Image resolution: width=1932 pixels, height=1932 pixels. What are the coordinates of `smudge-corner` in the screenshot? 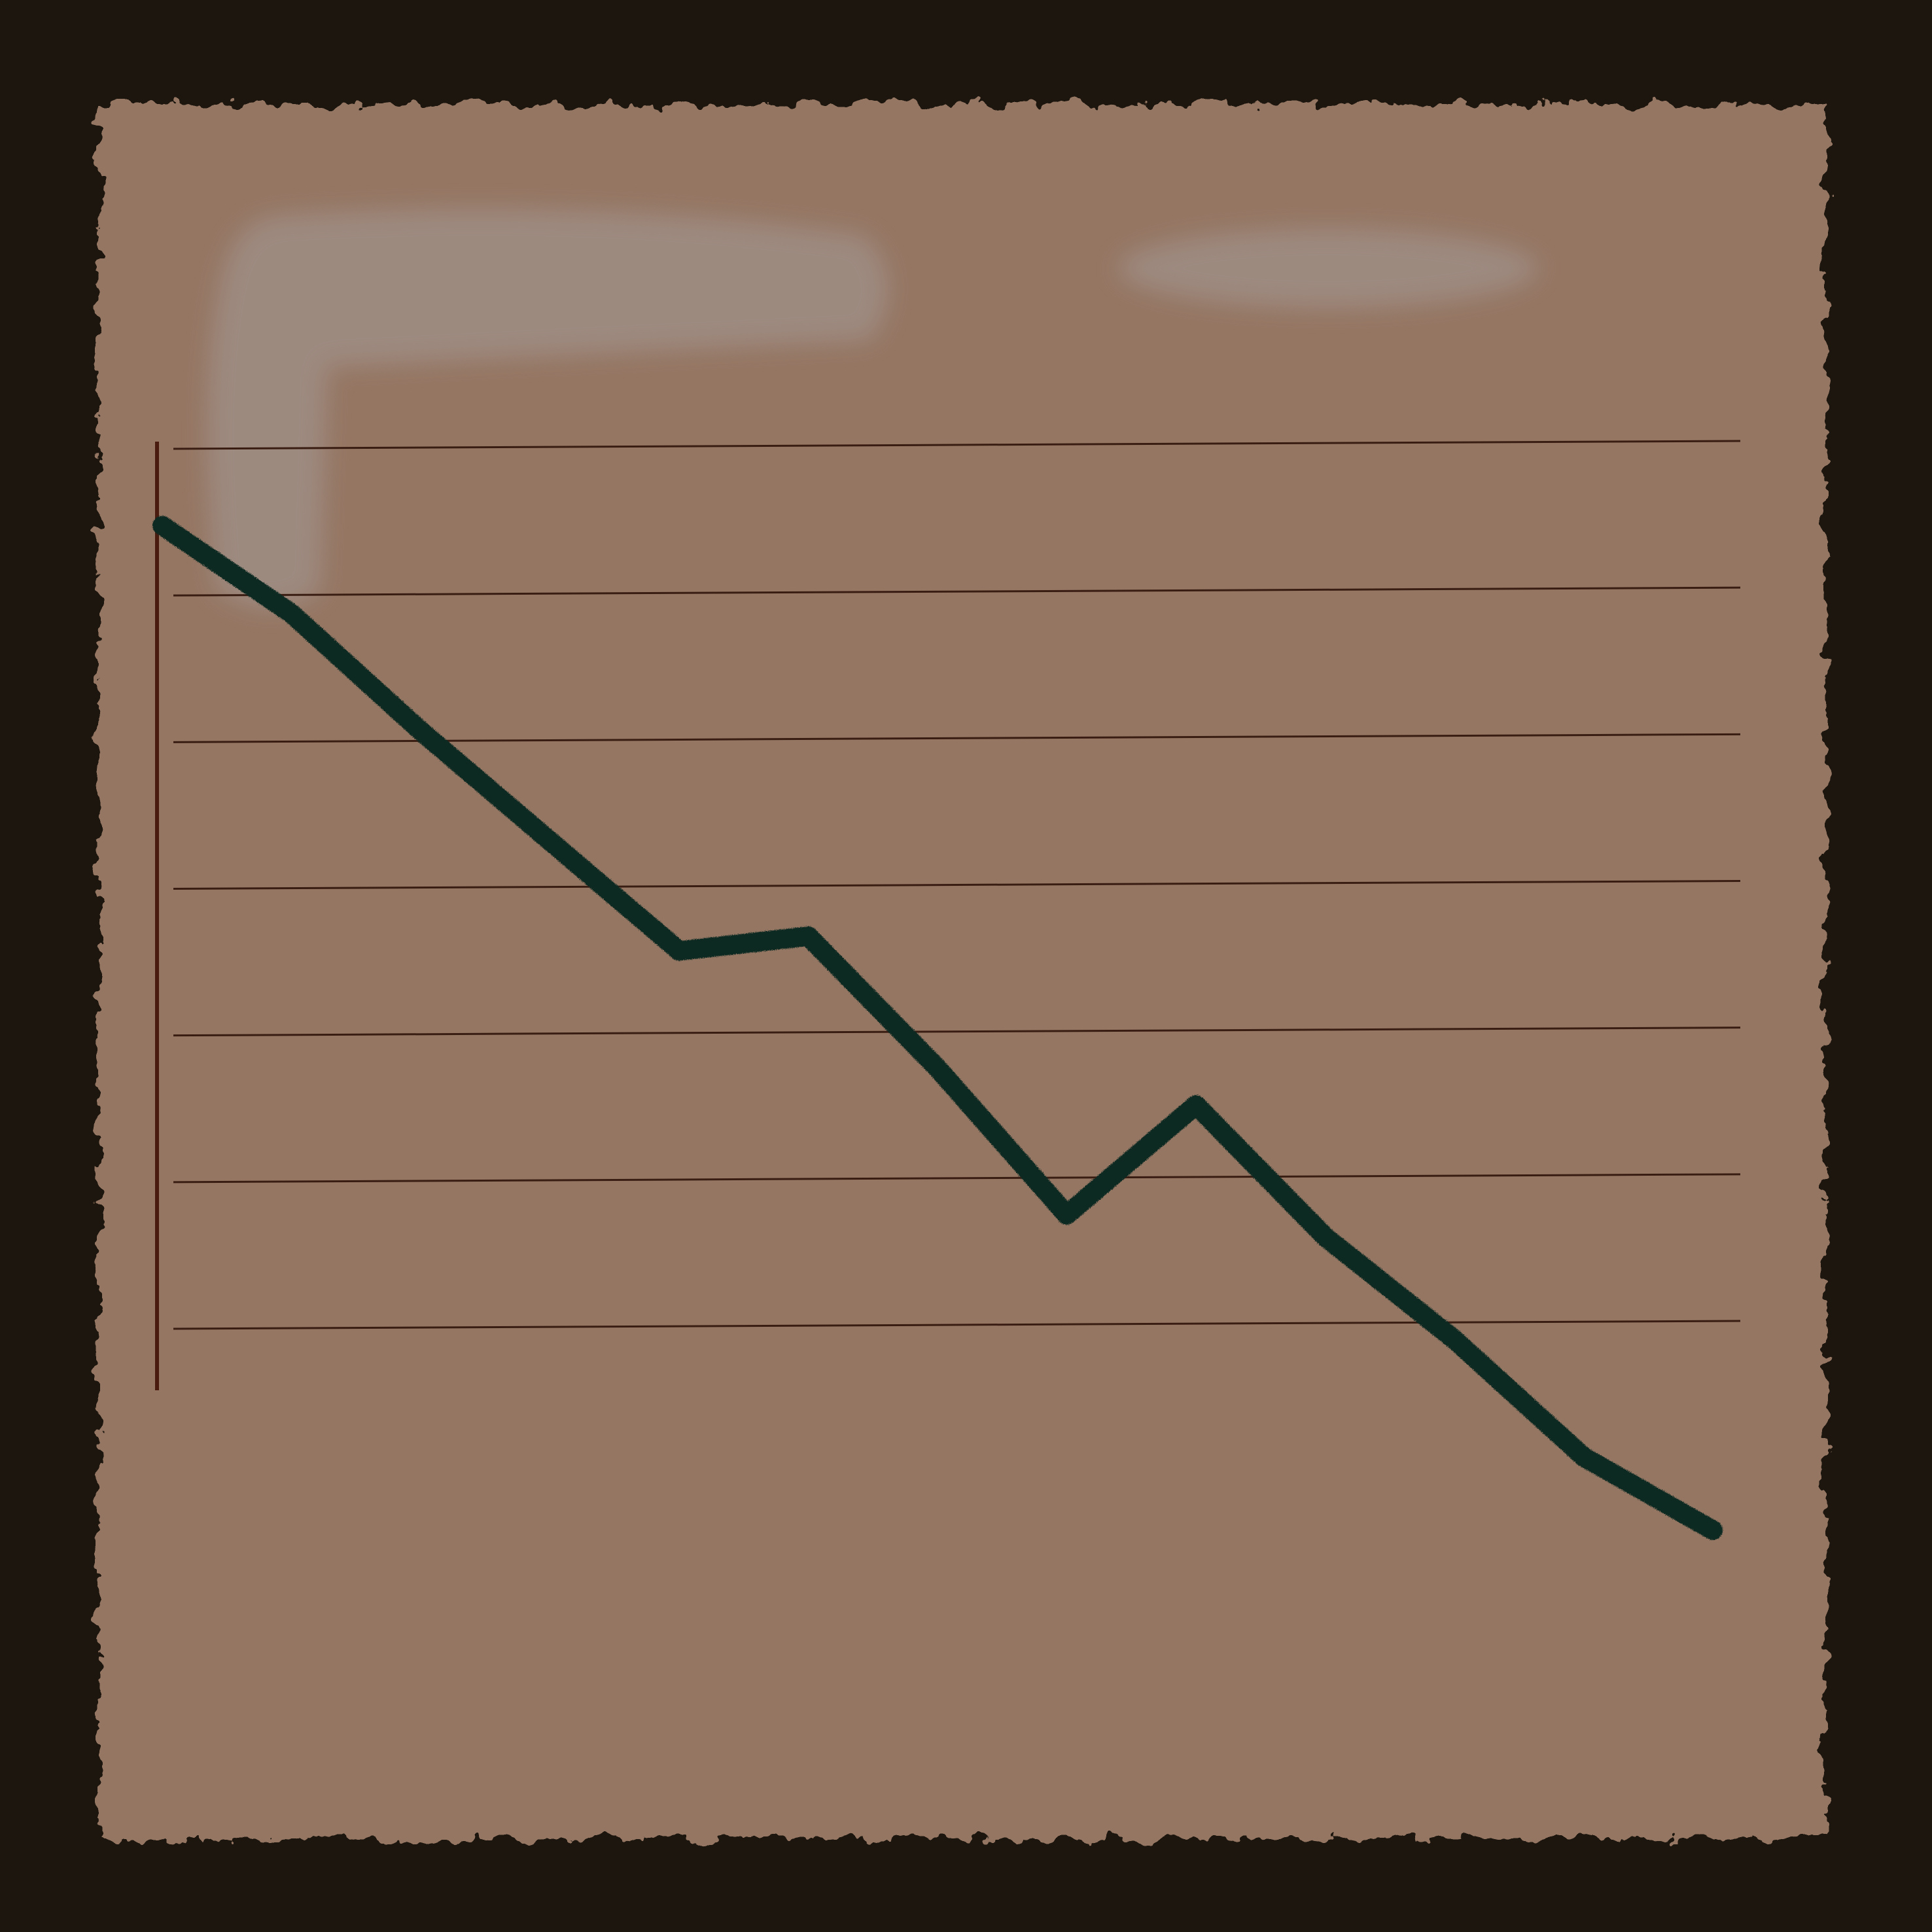 It's located at (547, 408).